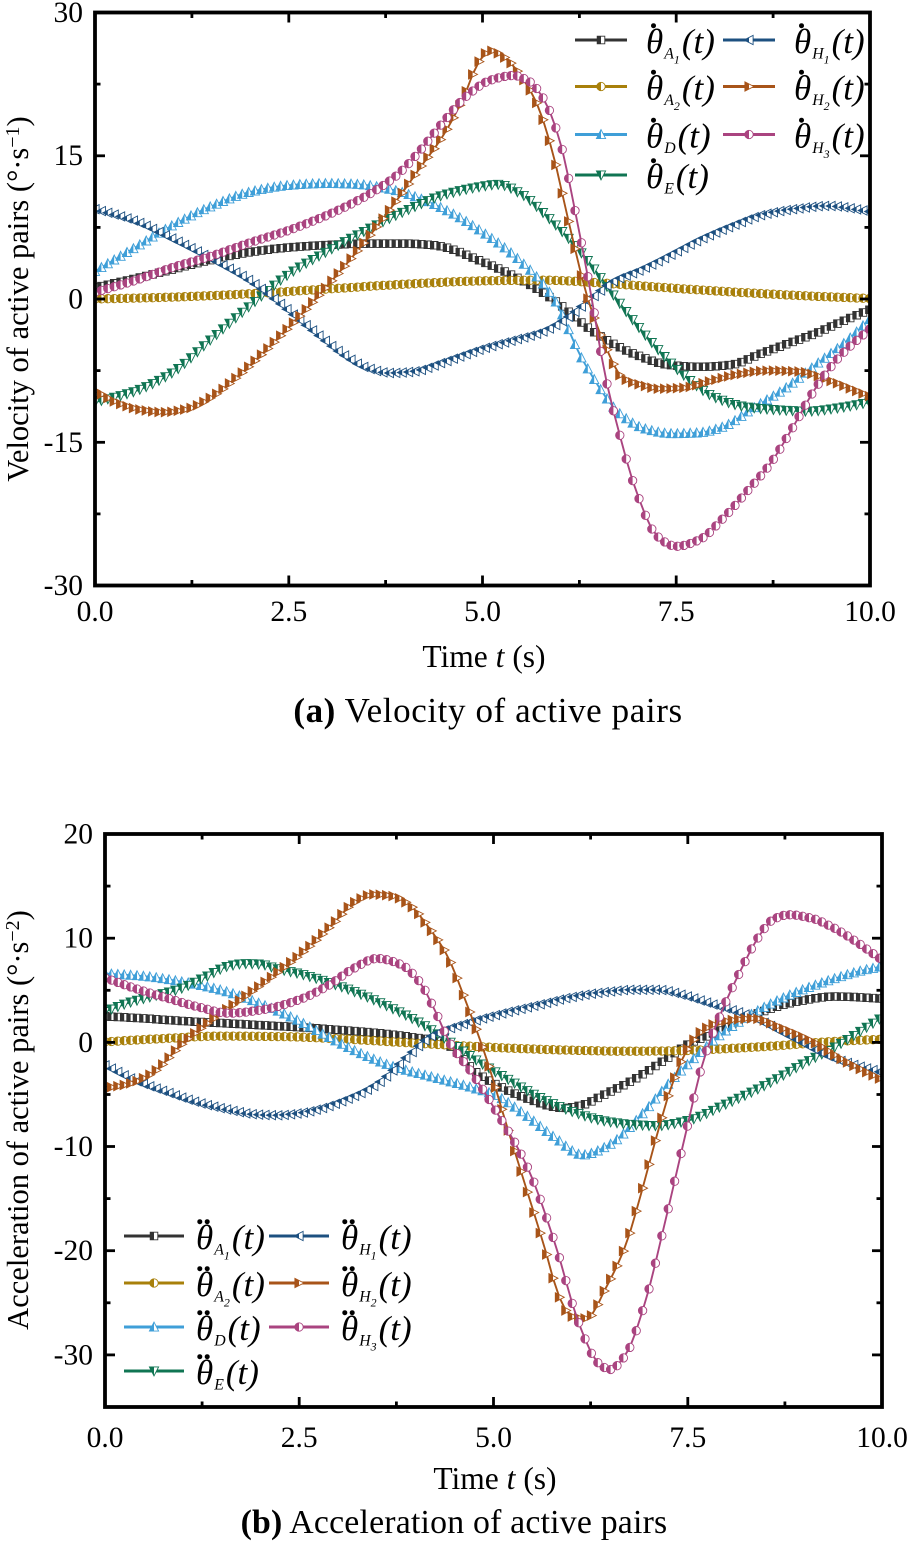 This screenshot has height=1557, width=911. What do you see at coordinates (69, 14) in the screenshot?
I see `svg-text: 30` at bounding box center [69, 14].